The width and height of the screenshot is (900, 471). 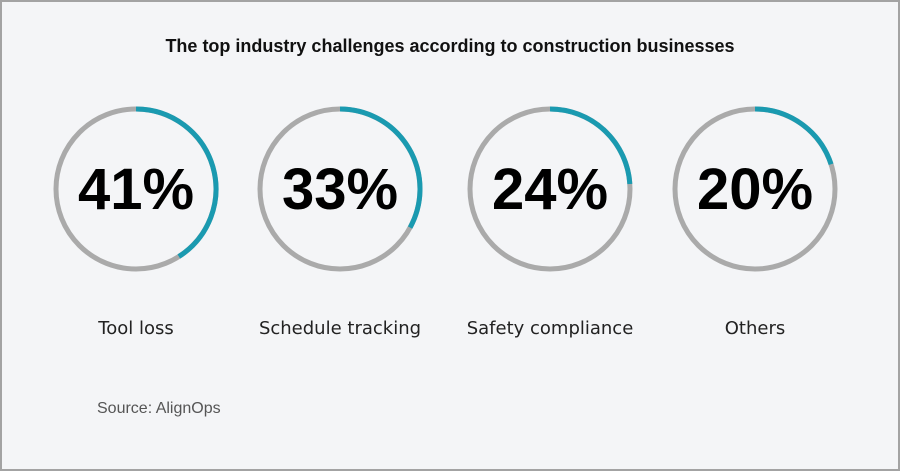 What do you see at coordinates (340, 328) in the screenshot?
I see `category-label: Schedule tracking` at bounding box center [340, 328].